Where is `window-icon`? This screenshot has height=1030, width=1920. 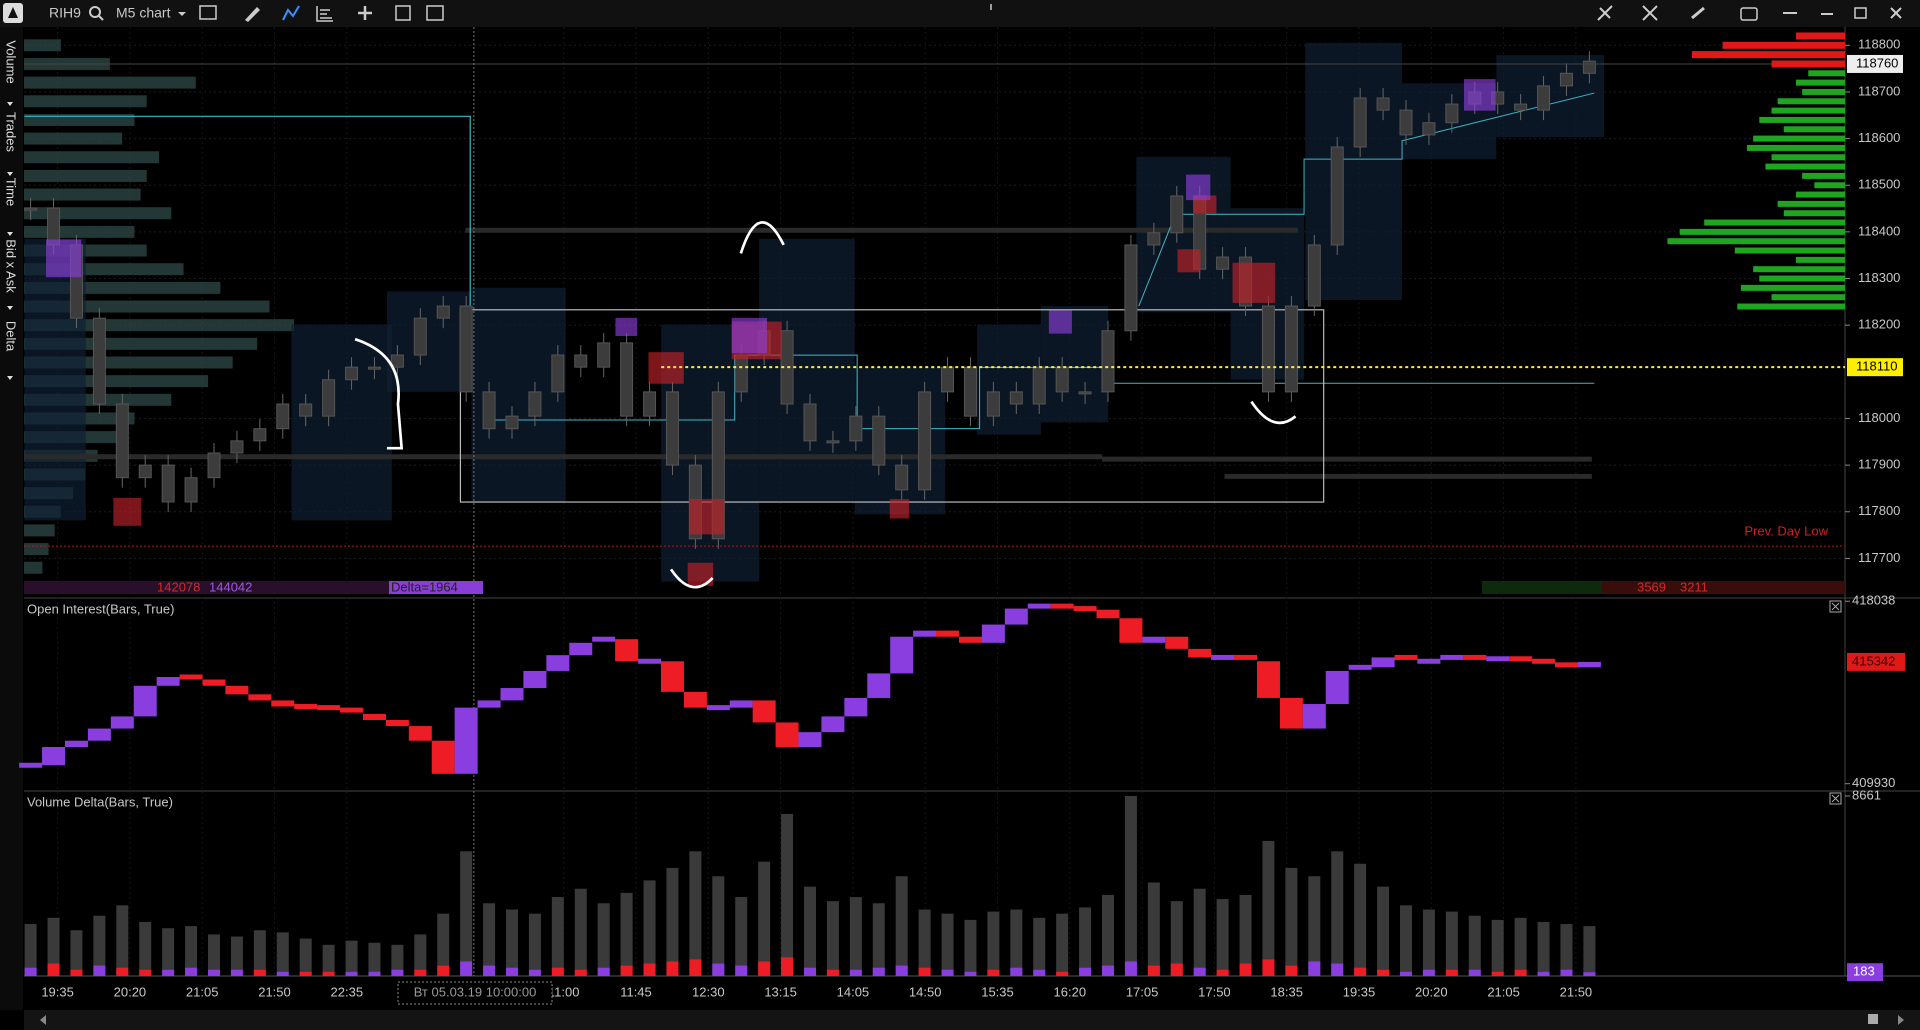
window-icon is located at coordinates (403, 13).